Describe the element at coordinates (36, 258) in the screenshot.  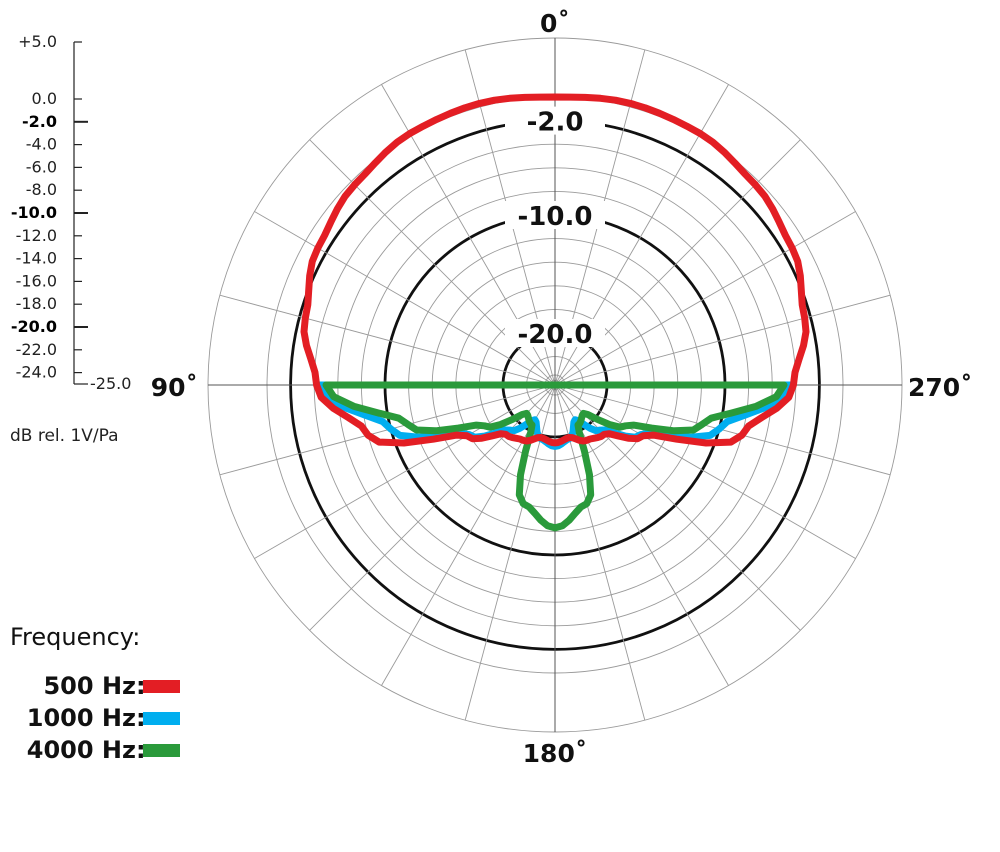
I see `scale-tick-label: -14.0` at that location.